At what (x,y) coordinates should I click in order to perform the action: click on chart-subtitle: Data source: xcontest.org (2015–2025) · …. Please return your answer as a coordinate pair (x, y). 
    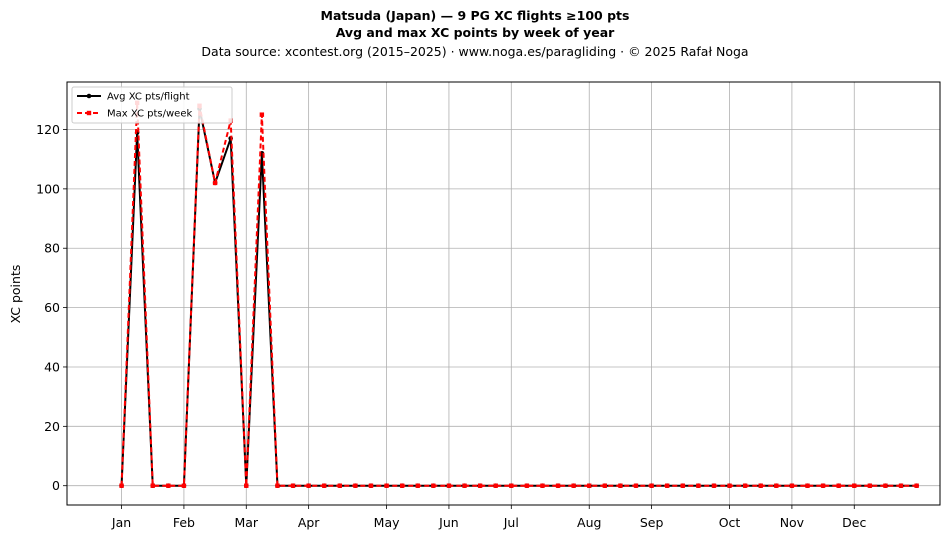
    Looking at the image, I should click on (474, 51).